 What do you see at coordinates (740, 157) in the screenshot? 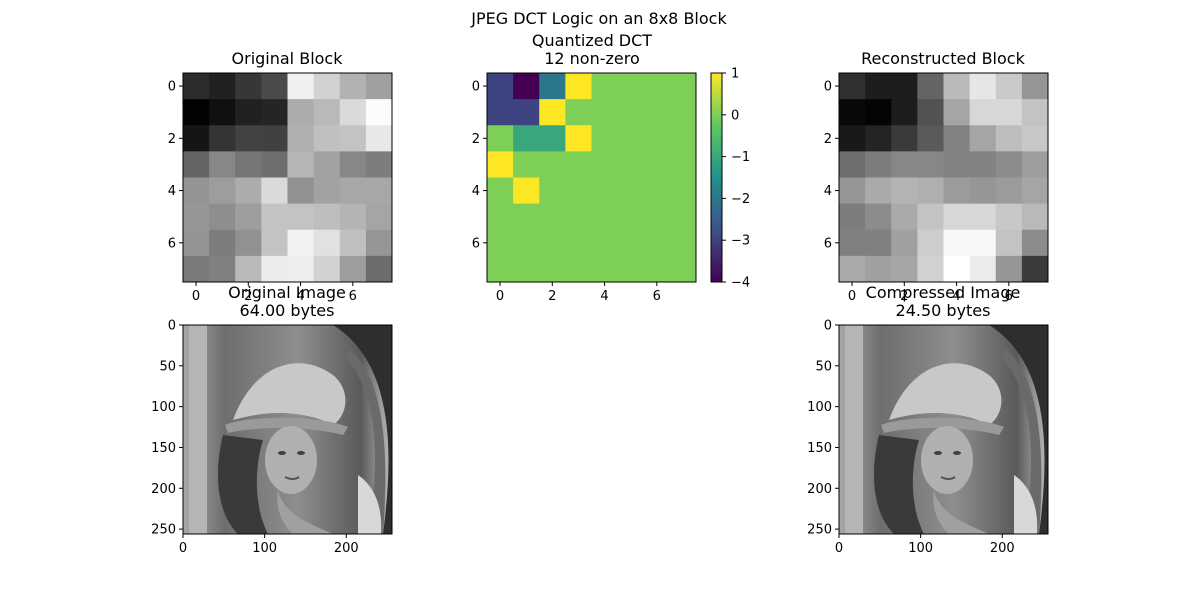
I see `colorbar-tick-label: −1` at bounding box center [740, 157].